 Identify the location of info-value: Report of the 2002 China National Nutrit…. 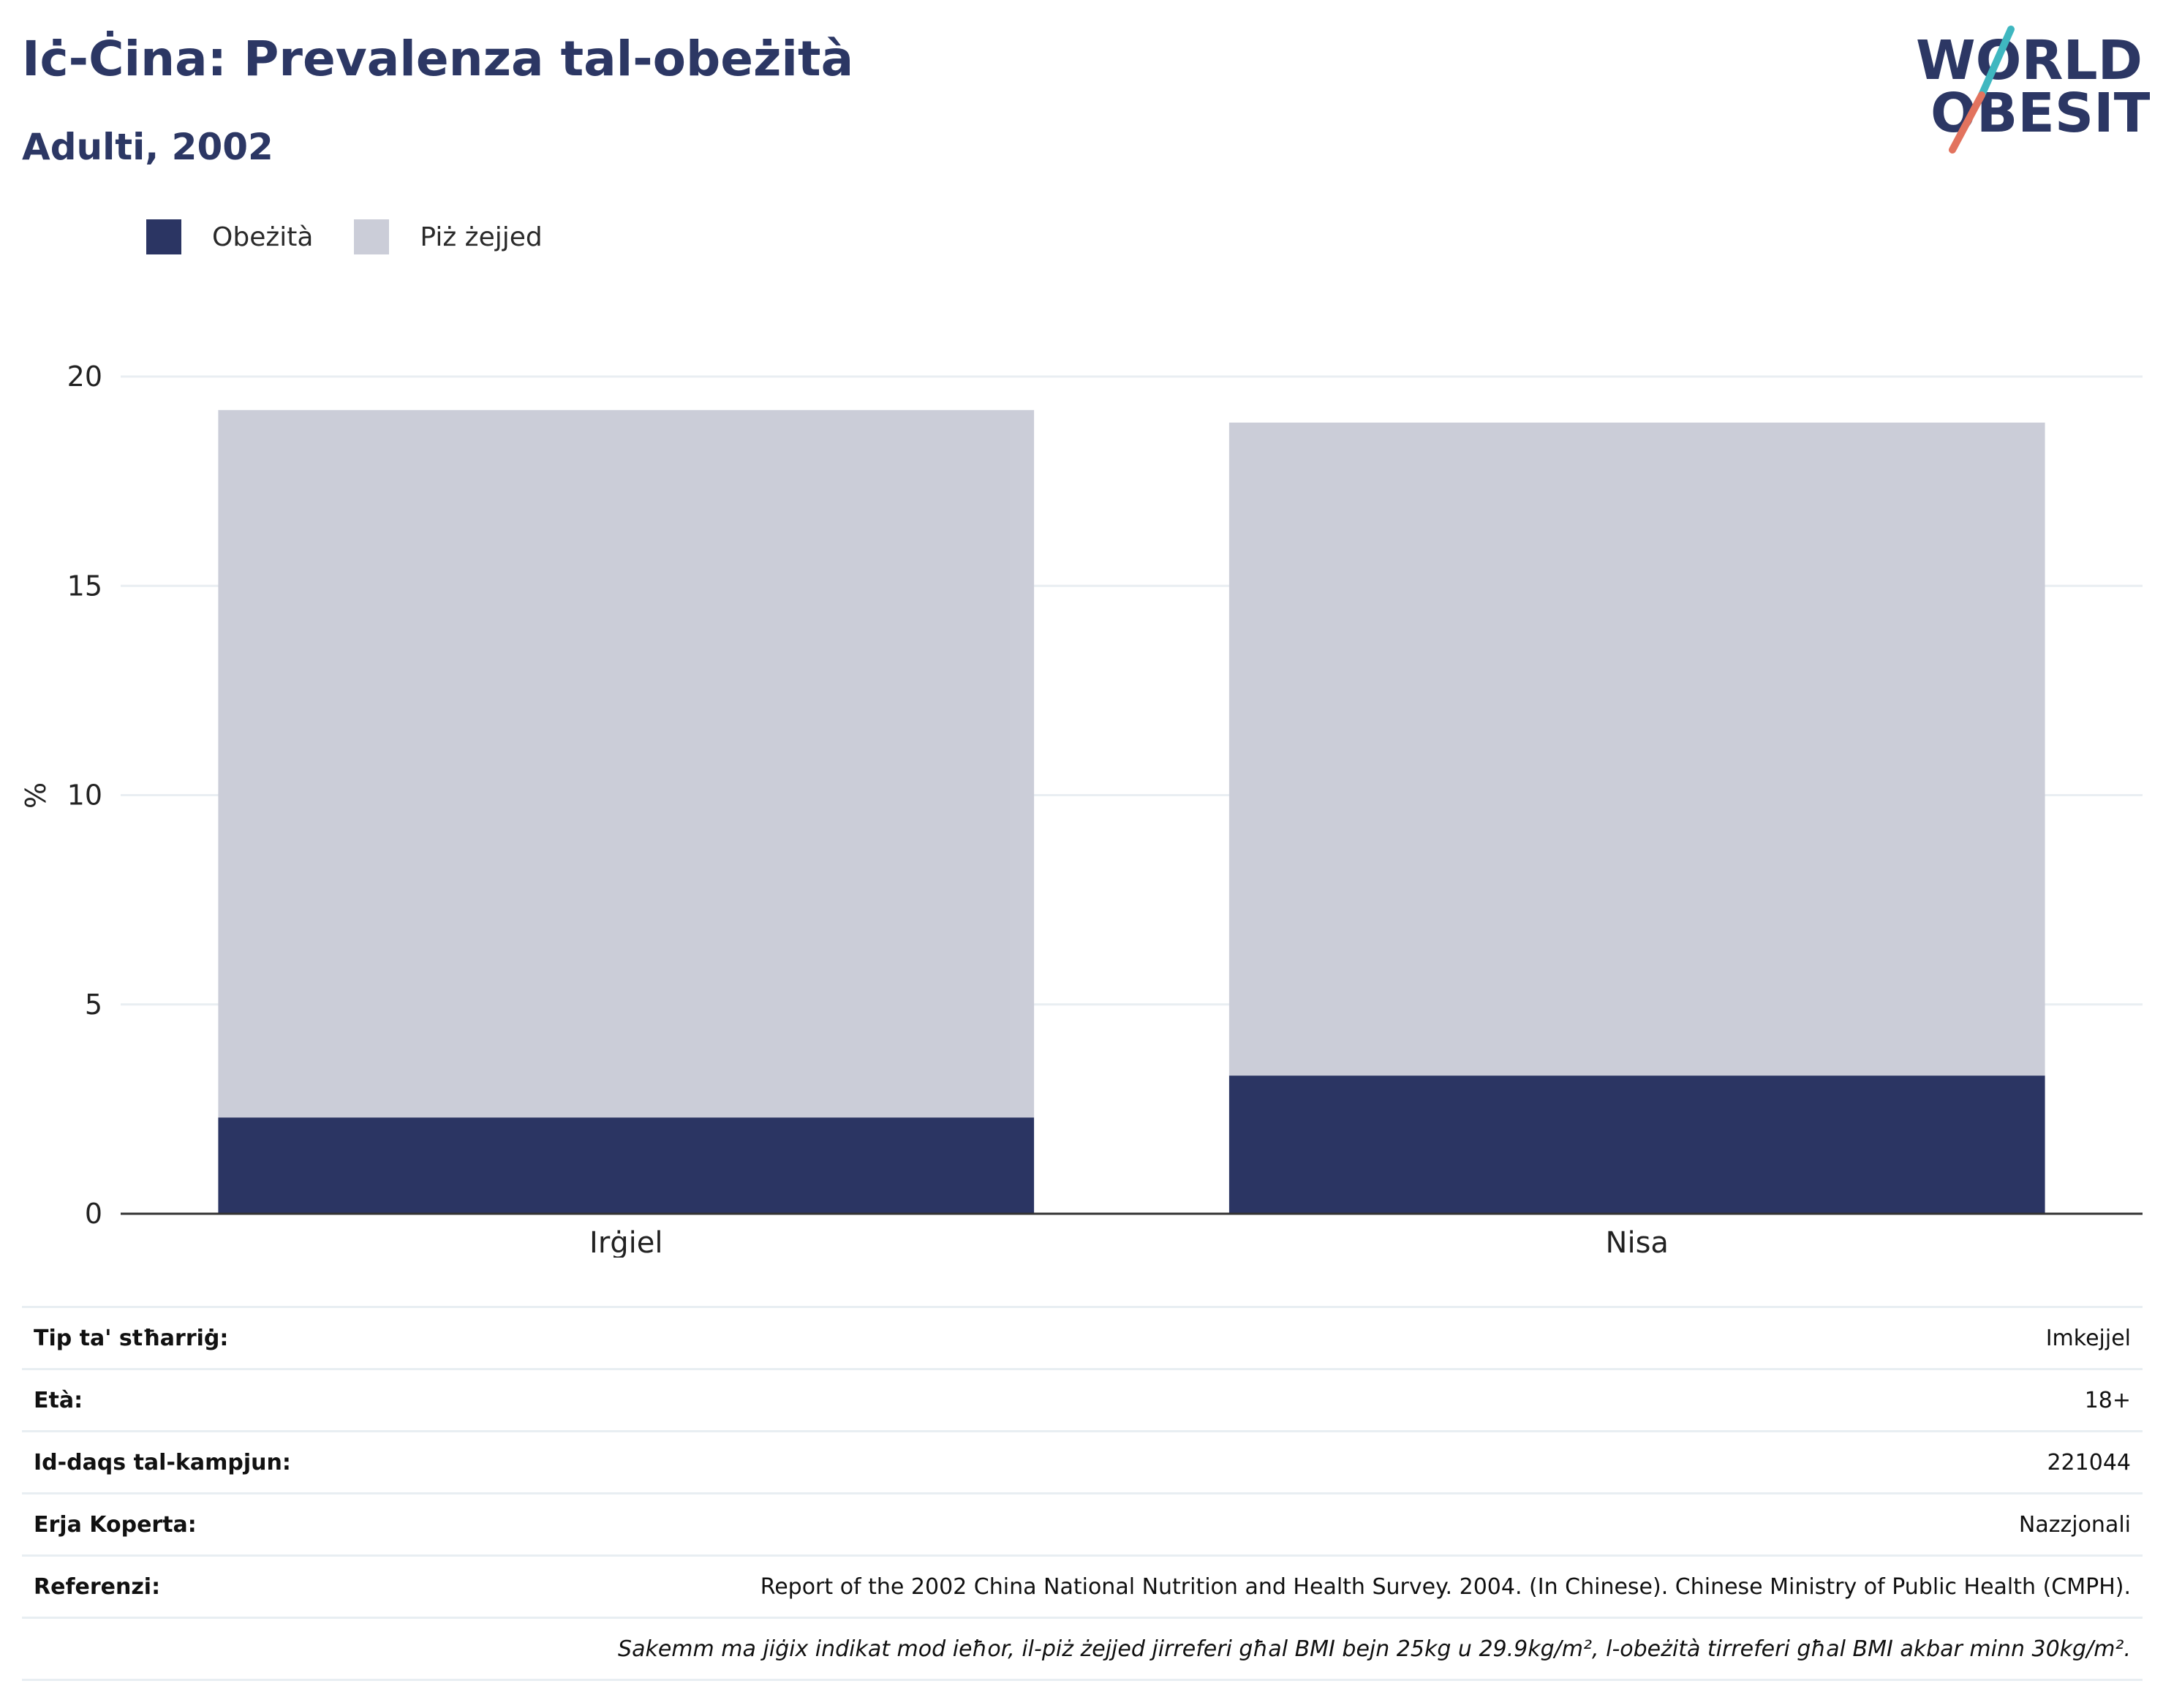
(1445, 1586).